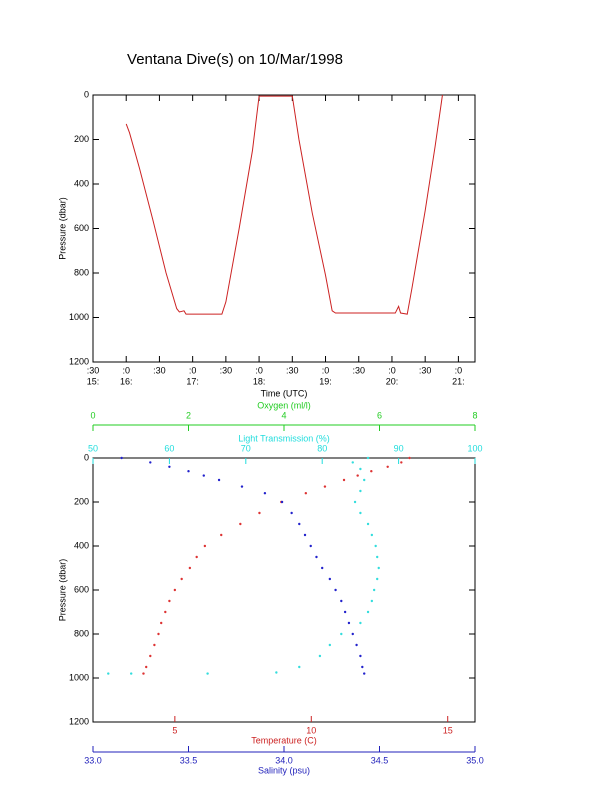 The image size is (612, 785). Describe the element at coordinates (259, 381) in the screenshot. I see `x-hour-label: 18:` at that location.